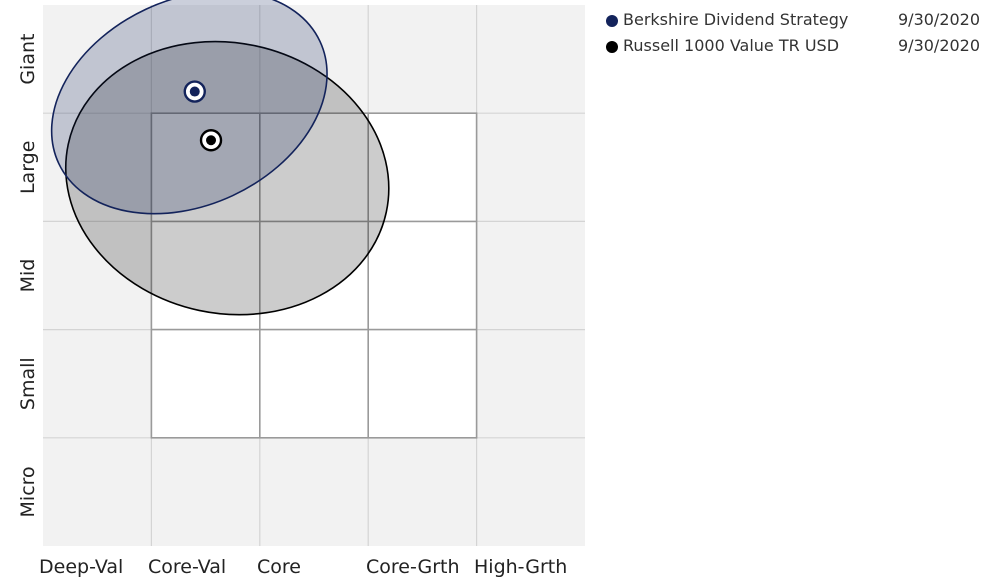 This screenshot has height=578, width=1001. I want to click on y-axis-tick-label: Micro, so click(28, 491).